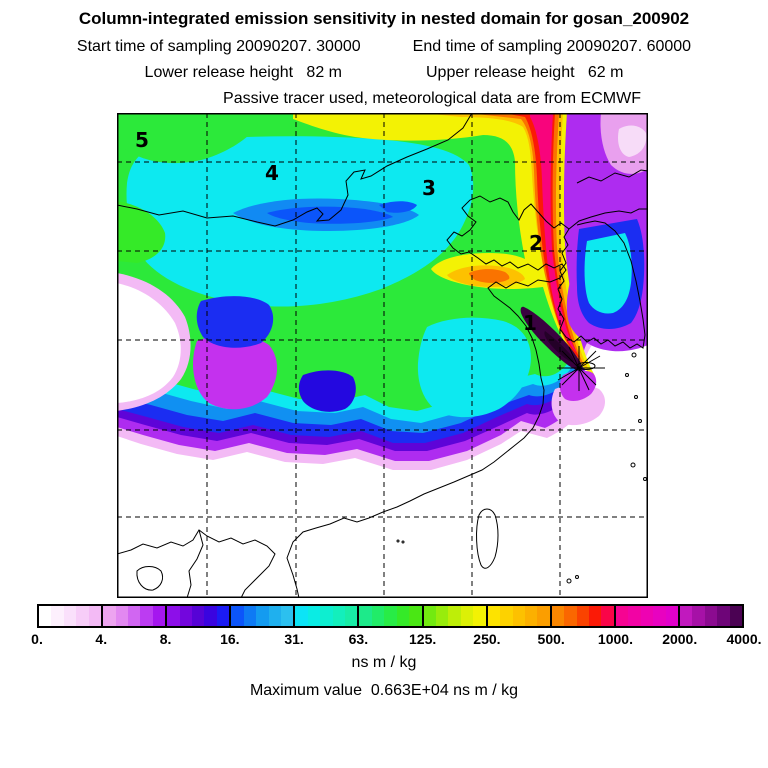  Describe the element at coordinates (294, 639) in the screenshot. I see `colorbar-tick: 31.` at that location.